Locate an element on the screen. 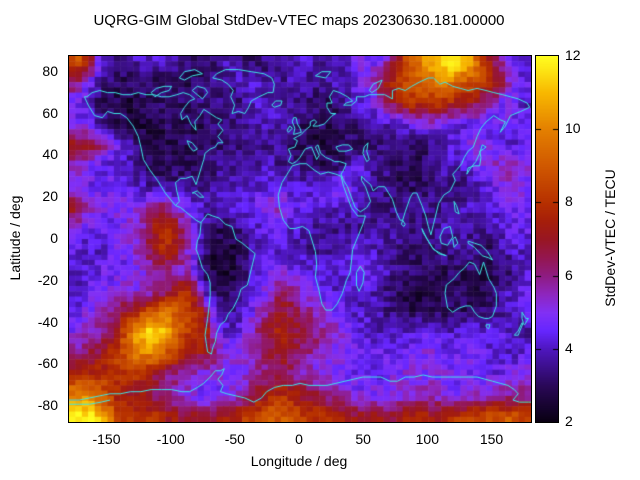 The height and width of the screenshot is (480, 640). colorbar is located at coordinates (547, 239).